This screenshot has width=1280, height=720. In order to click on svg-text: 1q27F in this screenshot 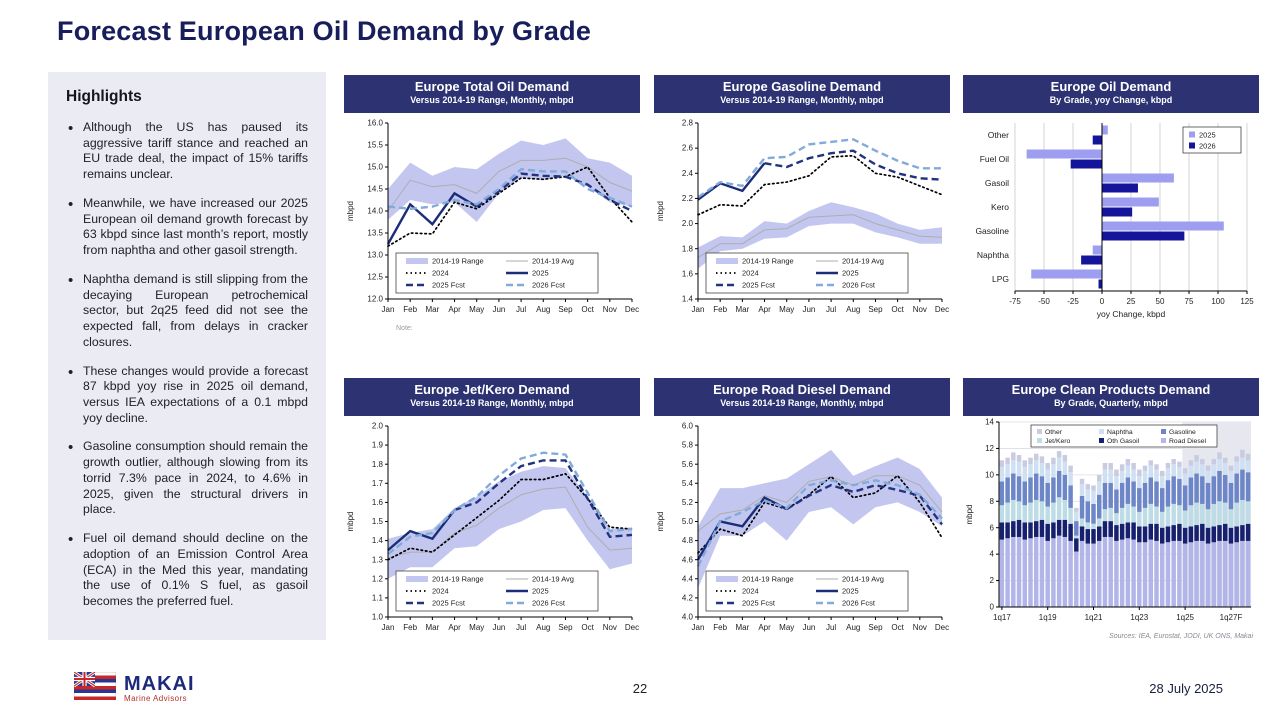, I will do `click(1231, 617)`.